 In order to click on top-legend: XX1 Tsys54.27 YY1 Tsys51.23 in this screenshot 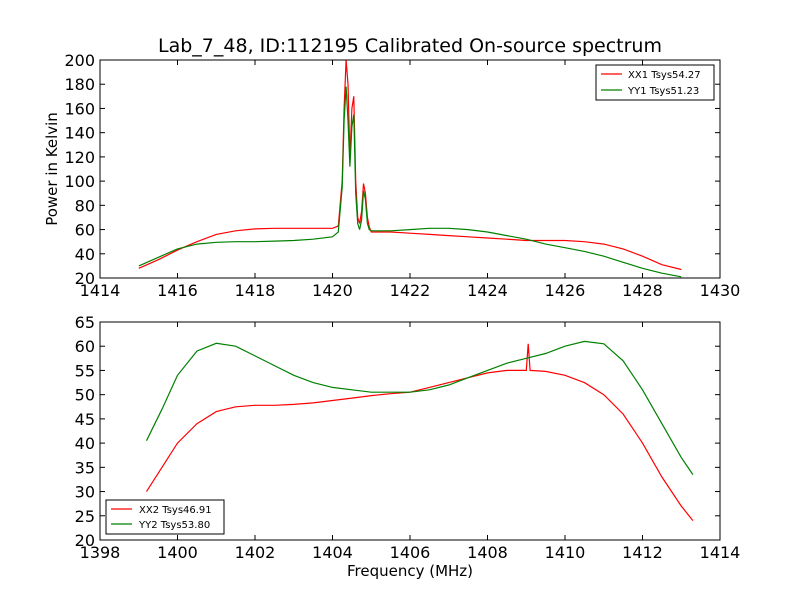, I will do `click(655, 82)`.